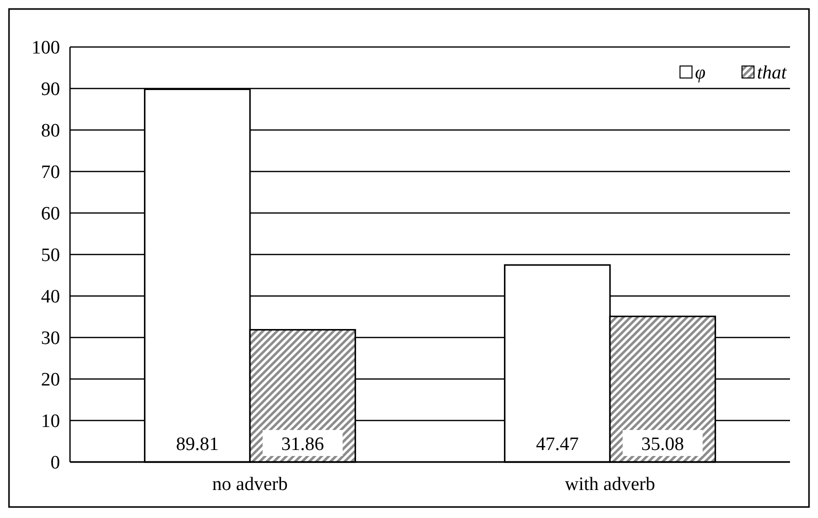 The image size is (818, 518). I want to click on data-label: 31.86, so click(302, 444).